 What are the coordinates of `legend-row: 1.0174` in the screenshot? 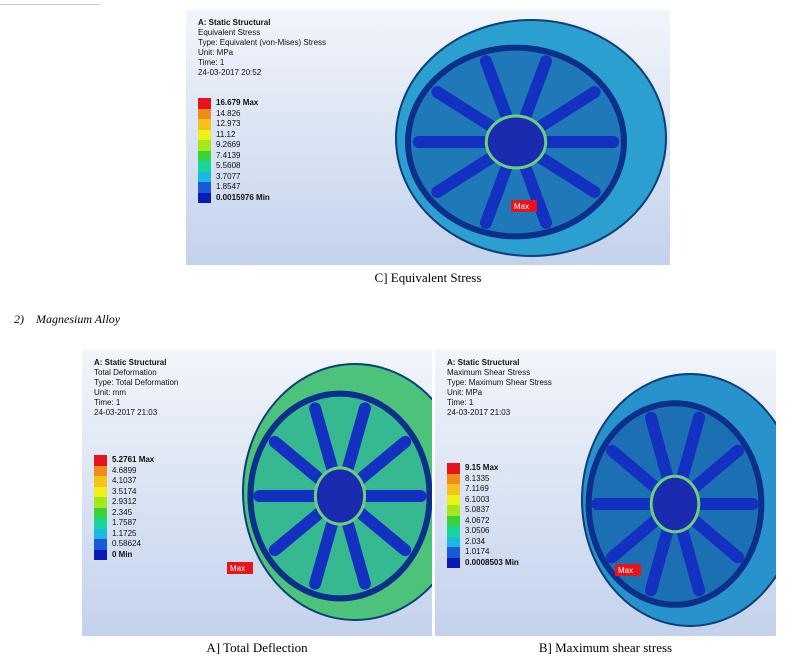 It's located at (483, 552).